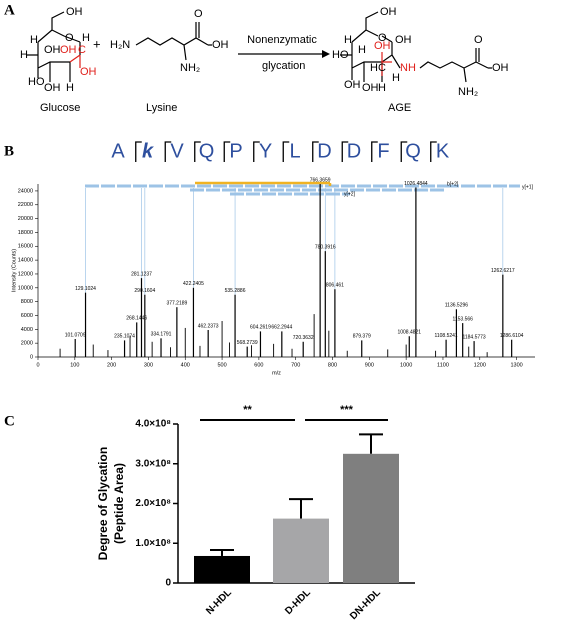 The image size is (567, 628). Describe the element at coordinates (503, 271) in the screenshot. I see `peak-label: 1262.6217` at that location.